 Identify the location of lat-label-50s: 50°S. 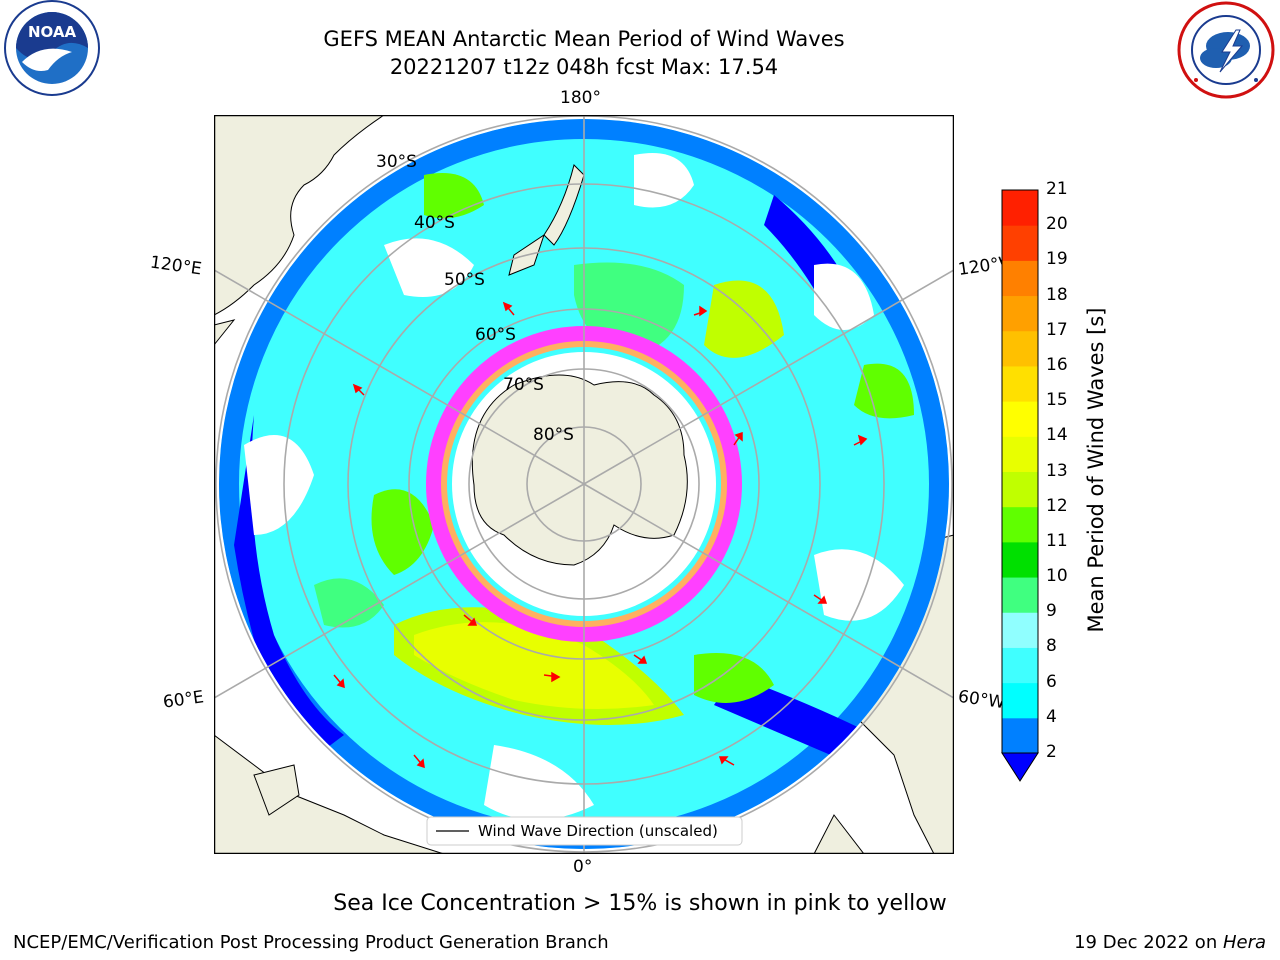
(464, 280).